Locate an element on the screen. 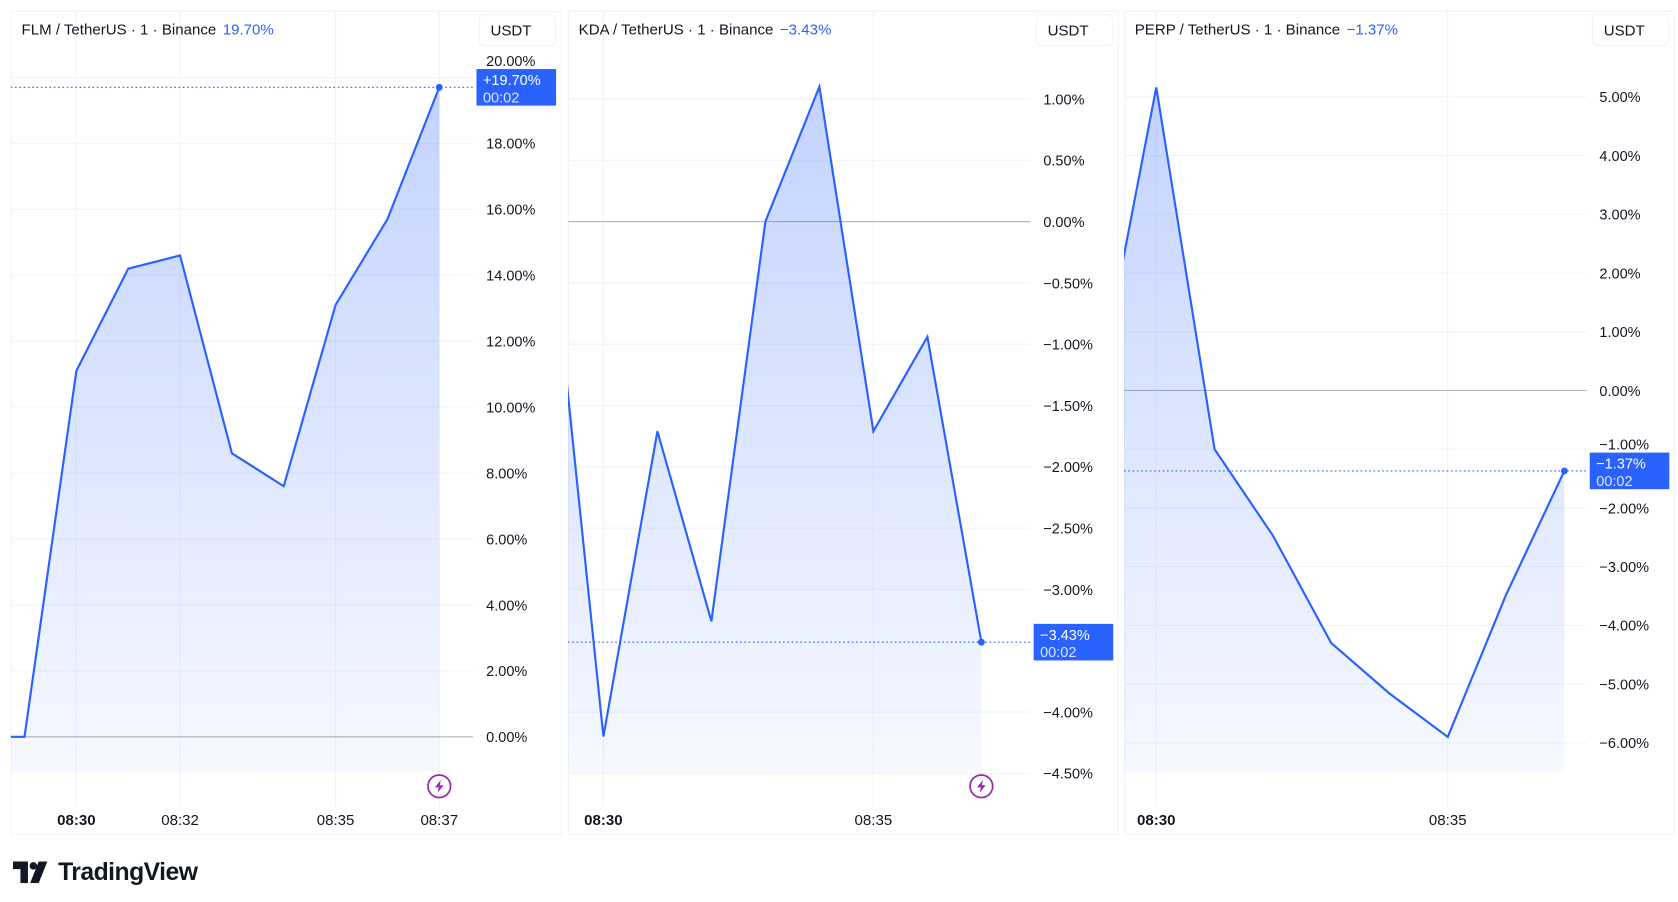  y-axis-label: −4.50% is located at coordinates (1068, 775).